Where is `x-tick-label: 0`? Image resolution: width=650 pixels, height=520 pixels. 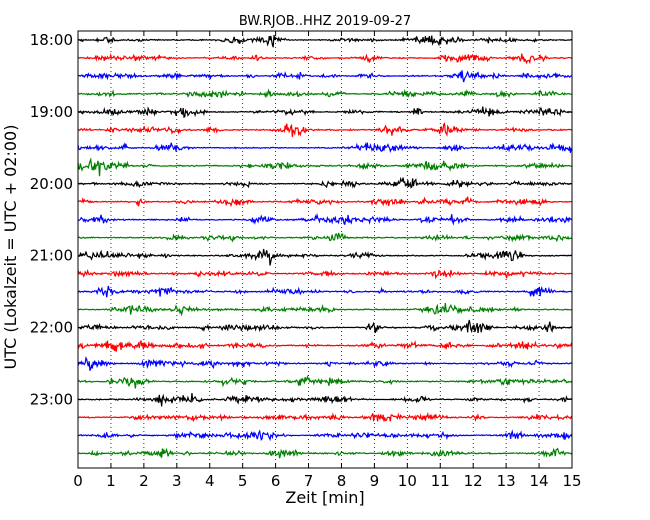 x-tick-label: 0 is located at coordinates (78, 481).